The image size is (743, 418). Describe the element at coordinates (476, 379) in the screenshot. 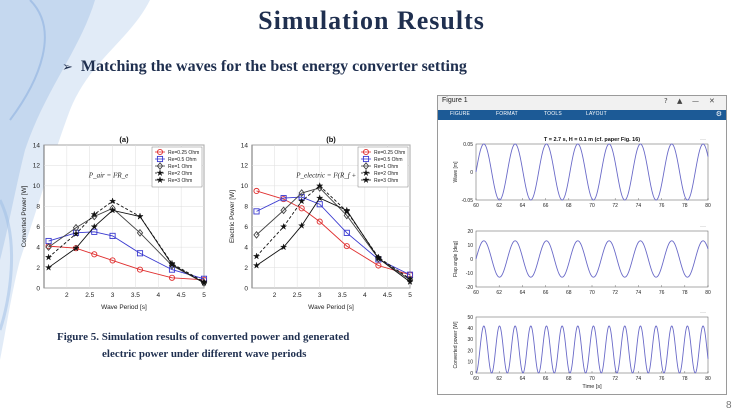

I see `x-tick-label: 60` at that location.